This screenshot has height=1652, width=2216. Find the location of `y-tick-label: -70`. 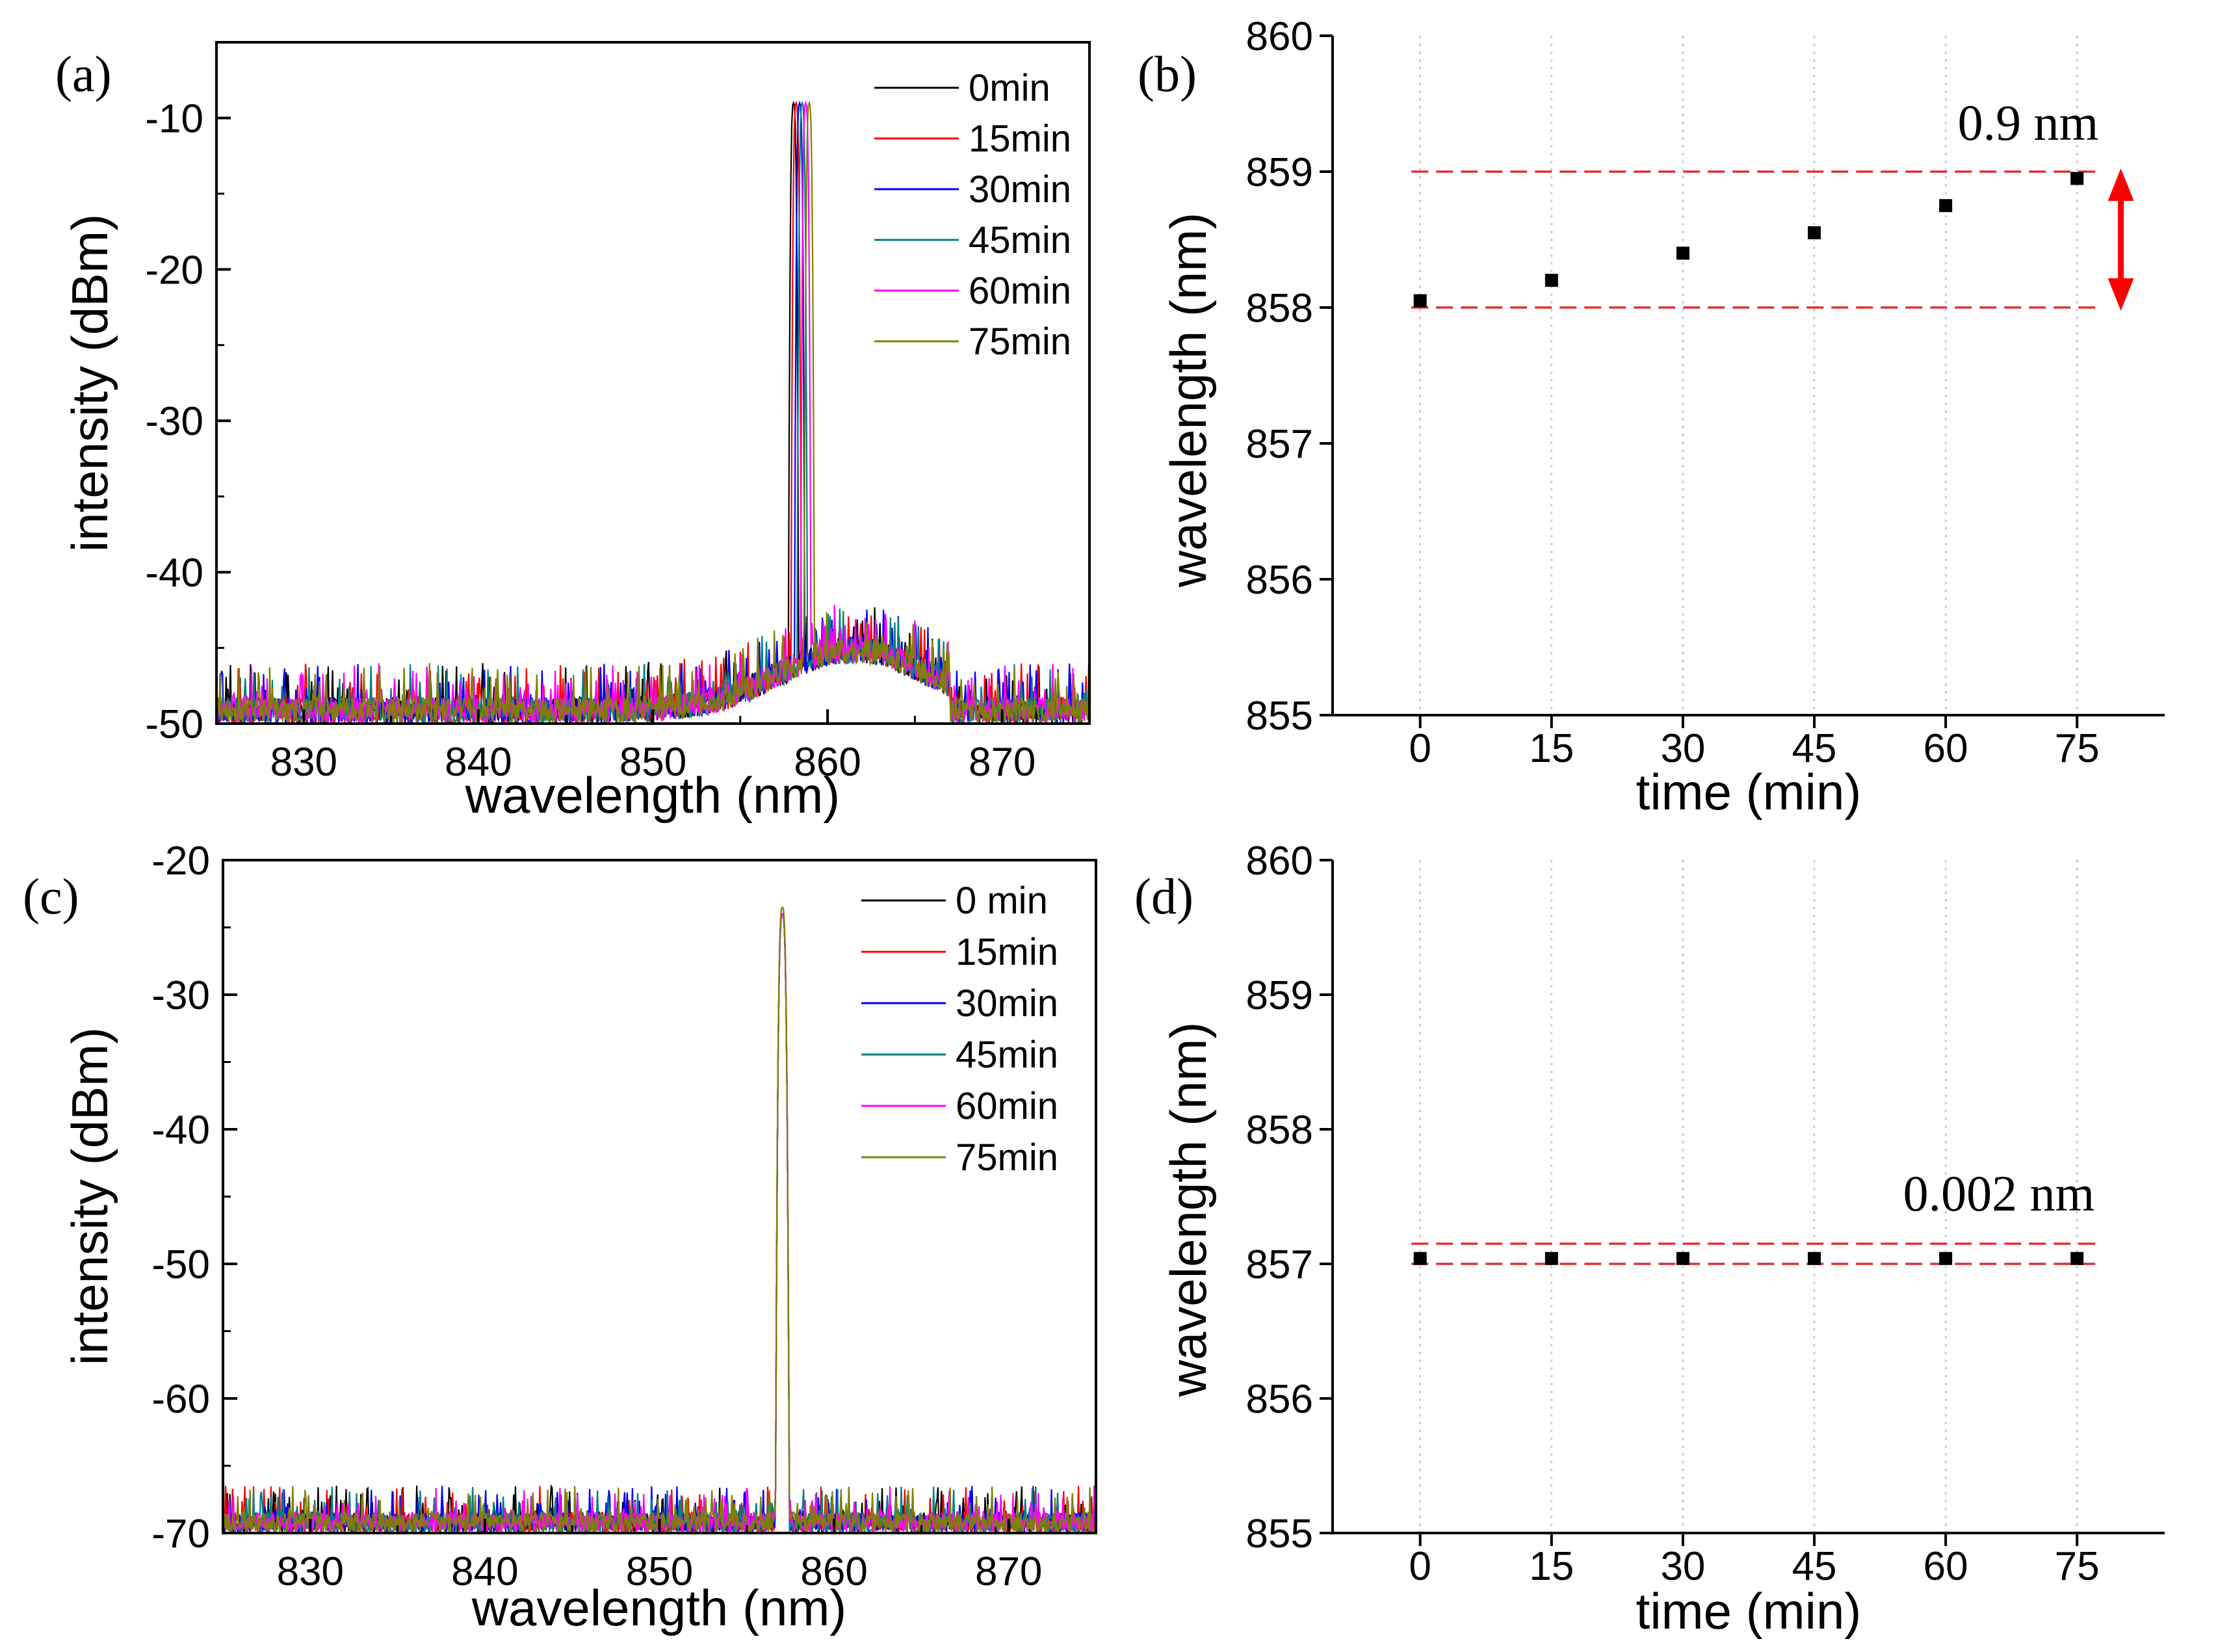

y-tick-label: -70 is located at coordinates (180, 1534).